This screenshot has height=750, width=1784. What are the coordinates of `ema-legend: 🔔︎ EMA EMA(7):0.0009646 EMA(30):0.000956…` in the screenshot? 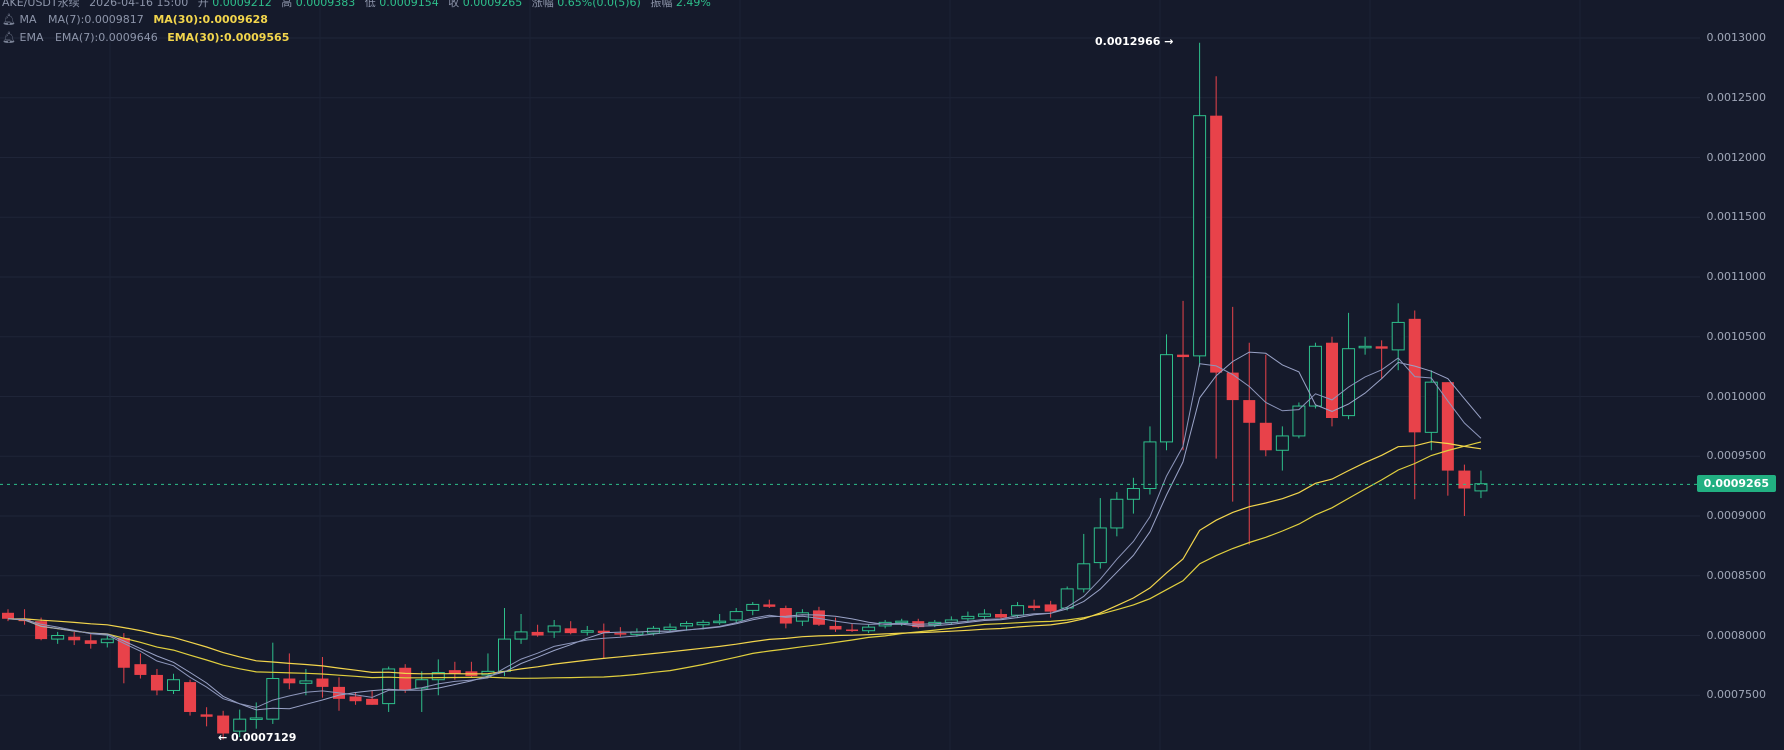 It's located at (148, 38).